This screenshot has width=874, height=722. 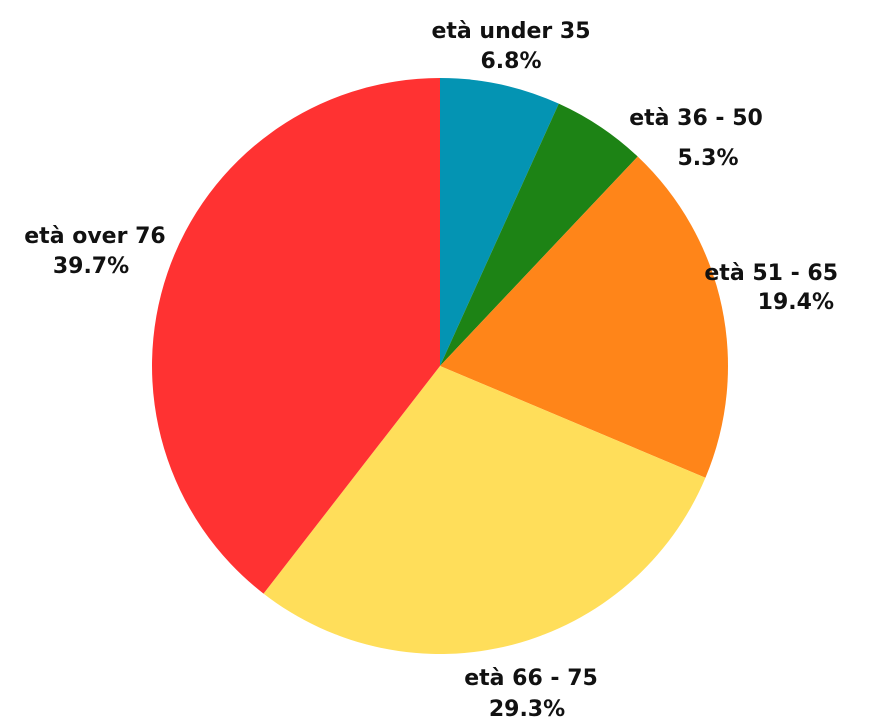 I want to click on slice-label-1: età under 35, so click(x=510, y=31).